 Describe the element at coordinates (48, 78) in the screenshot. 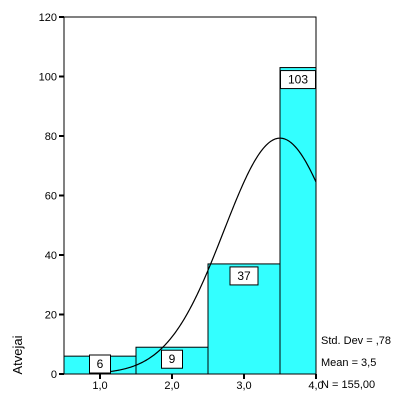

I see `y-tick-label: 100` at that location.